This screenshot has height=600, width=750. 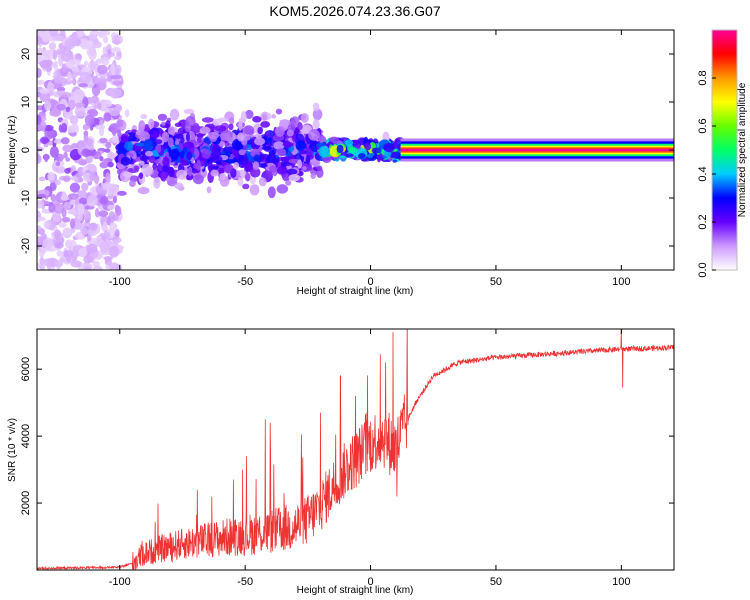 I want to click on snr-y-tick-label: 6000, so click(x=26, y=369).